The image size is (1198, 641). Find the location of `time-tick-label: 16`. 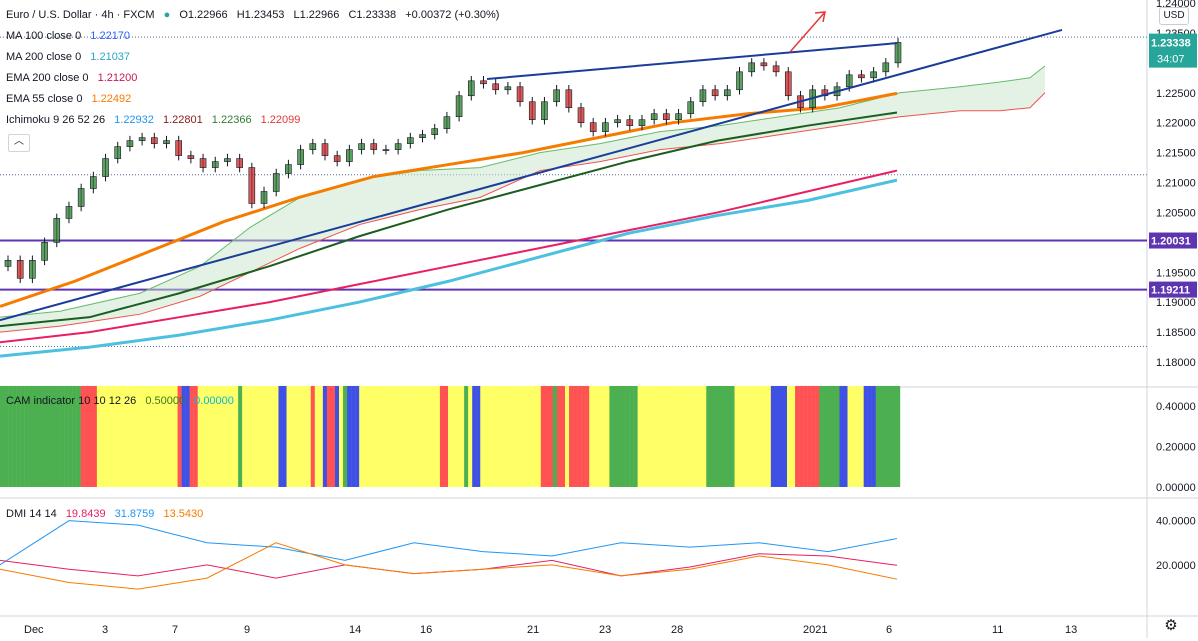

time-tick-label: 16 is located at coordinates (426, 630).